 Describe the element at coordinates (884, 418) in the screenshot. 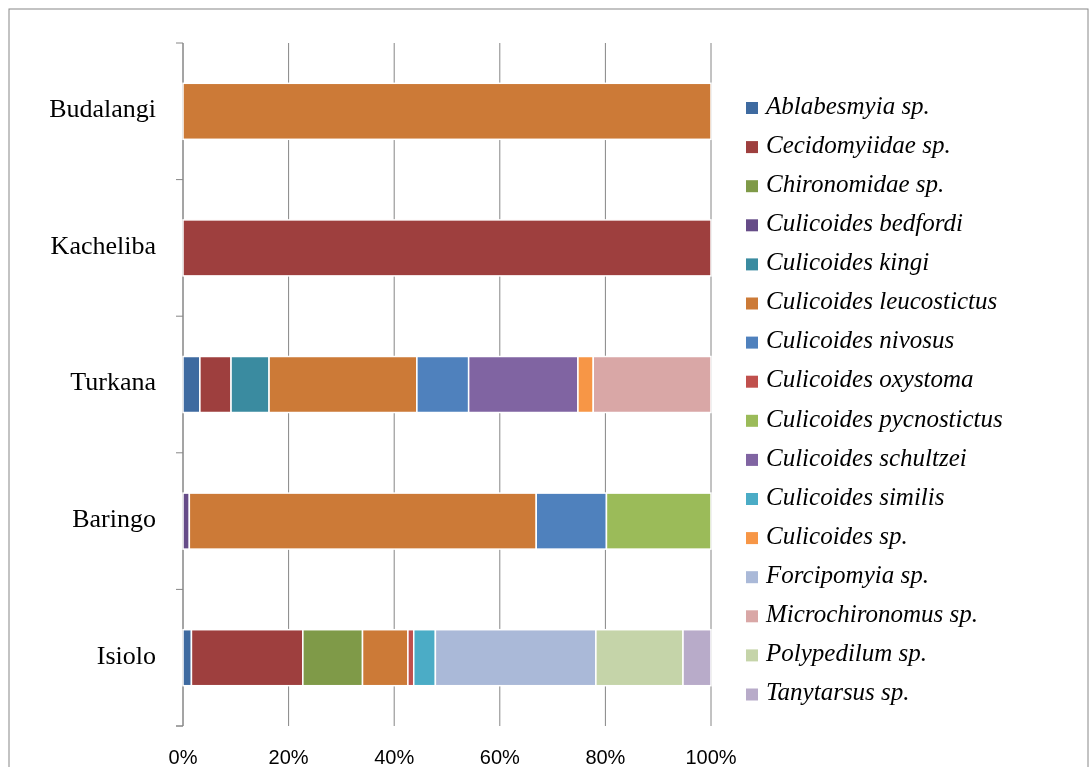

I see `legend-label: Culicoides pycnostictus` at that location.